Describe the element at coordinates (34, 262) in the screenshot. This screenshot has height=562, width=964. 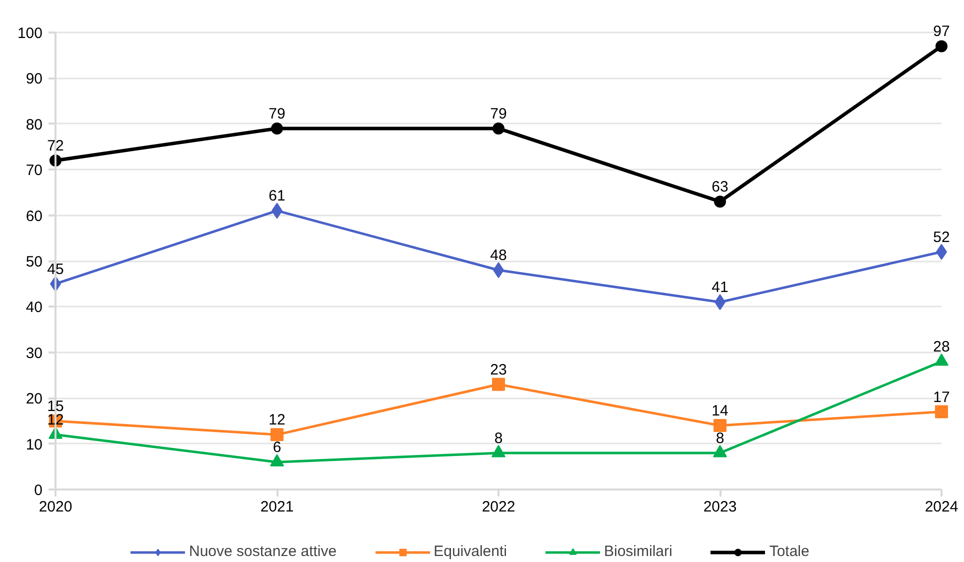
I see `y-tick-label: 50` at that location.